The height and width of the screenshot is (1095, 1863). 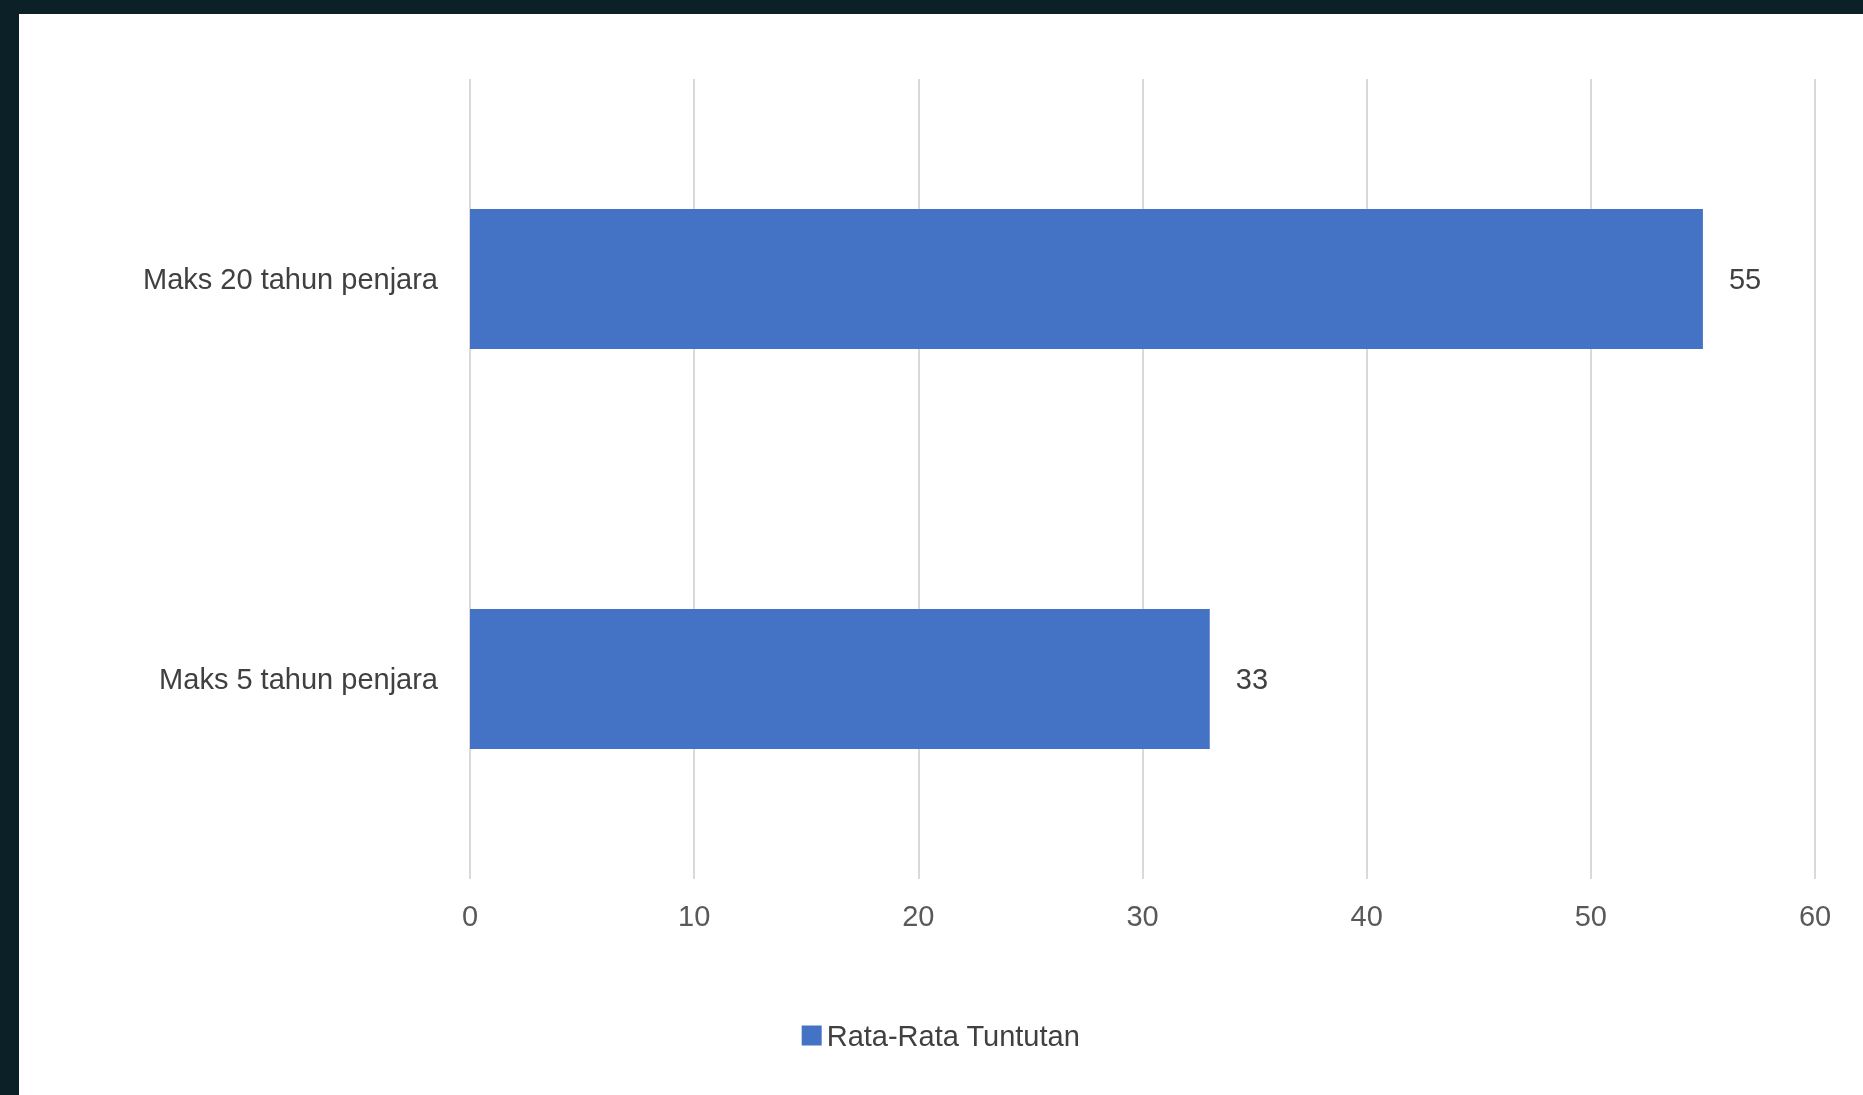 What do you see at coordinates (1590, 915) in the screenshot?
I see `x-tick-label: 50` at bounding box center [1590, 915].